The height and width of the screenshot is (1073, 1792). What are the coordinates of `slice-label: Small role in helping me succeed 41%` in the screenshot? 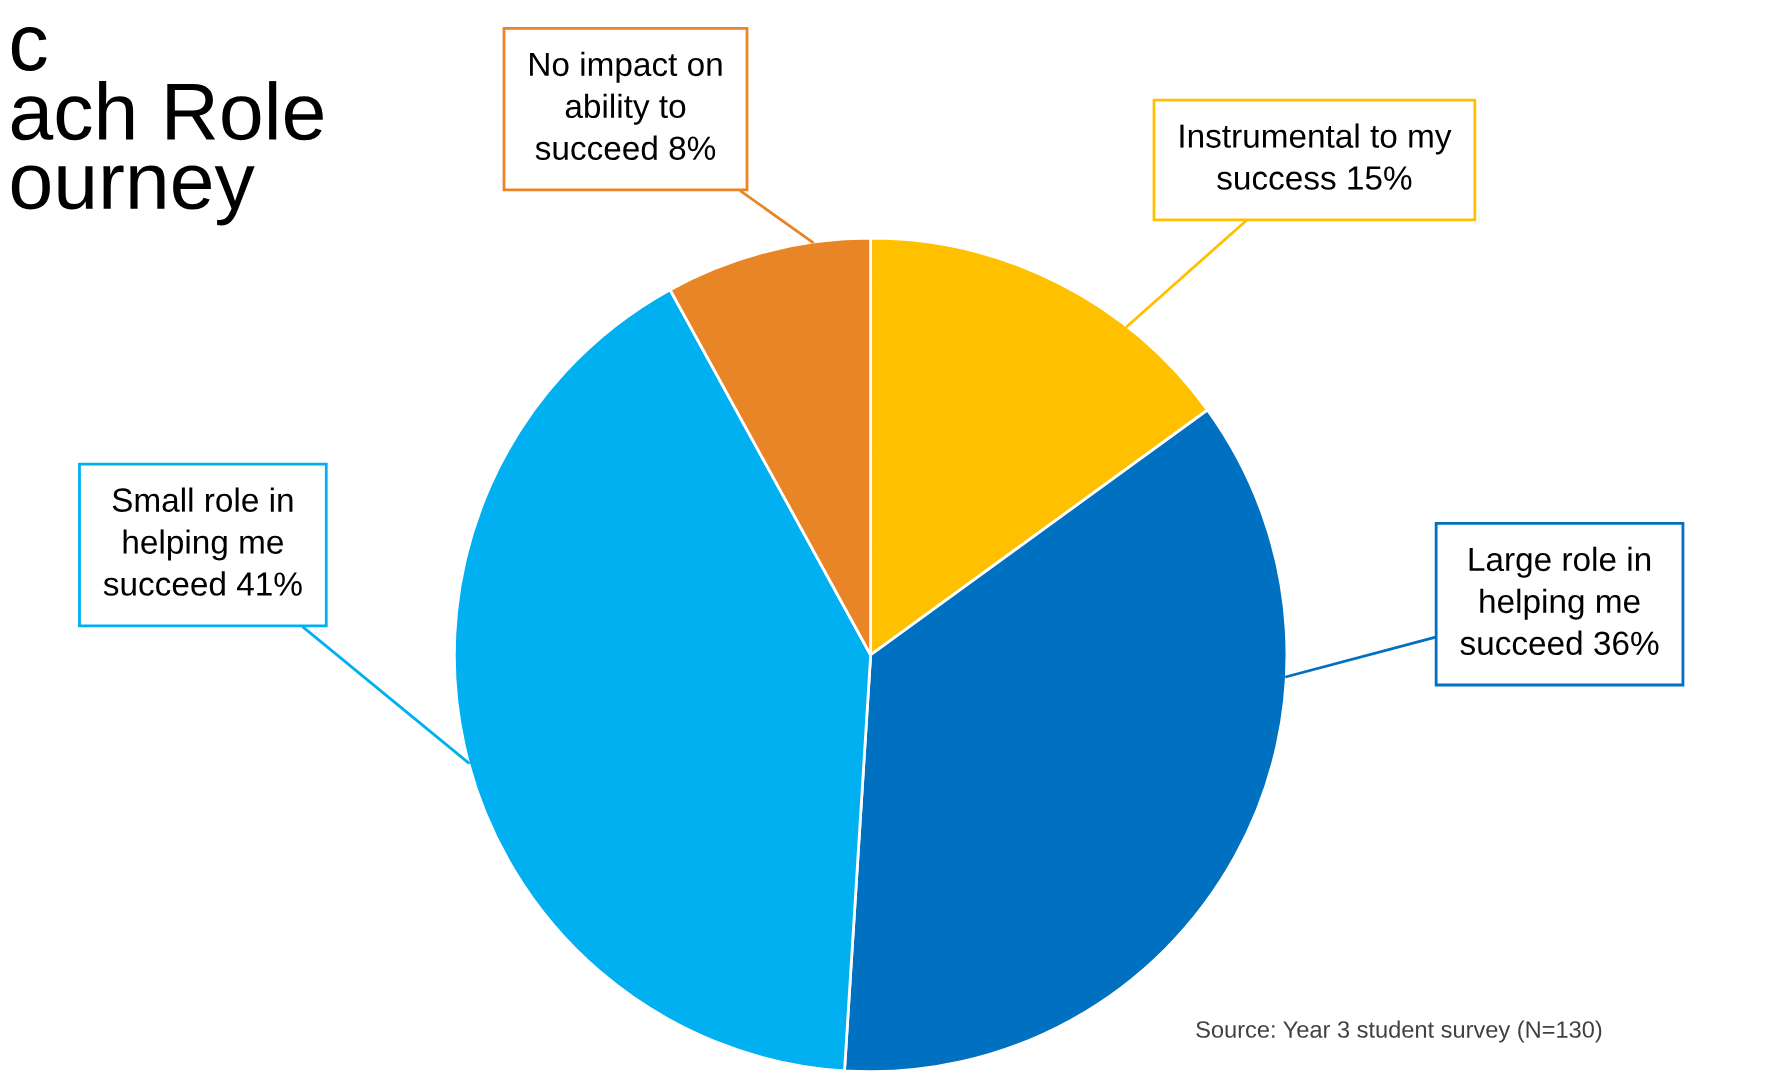 It's located at (202, 541).